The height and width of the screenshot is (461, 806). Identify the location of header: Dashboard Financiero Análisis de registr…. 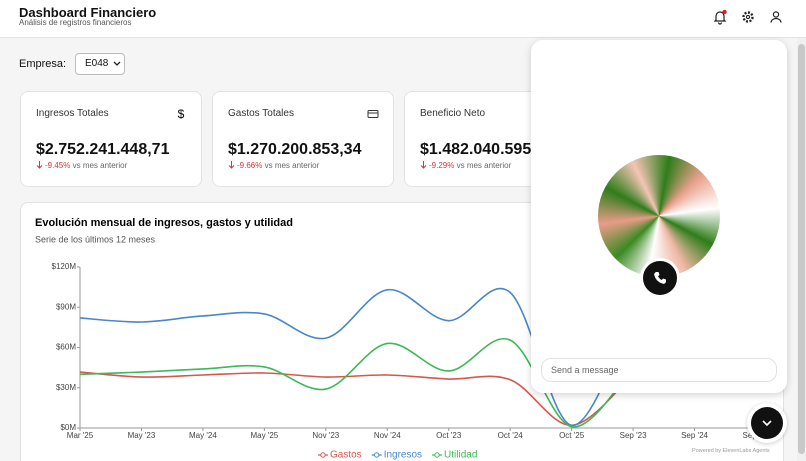
(403, 19).